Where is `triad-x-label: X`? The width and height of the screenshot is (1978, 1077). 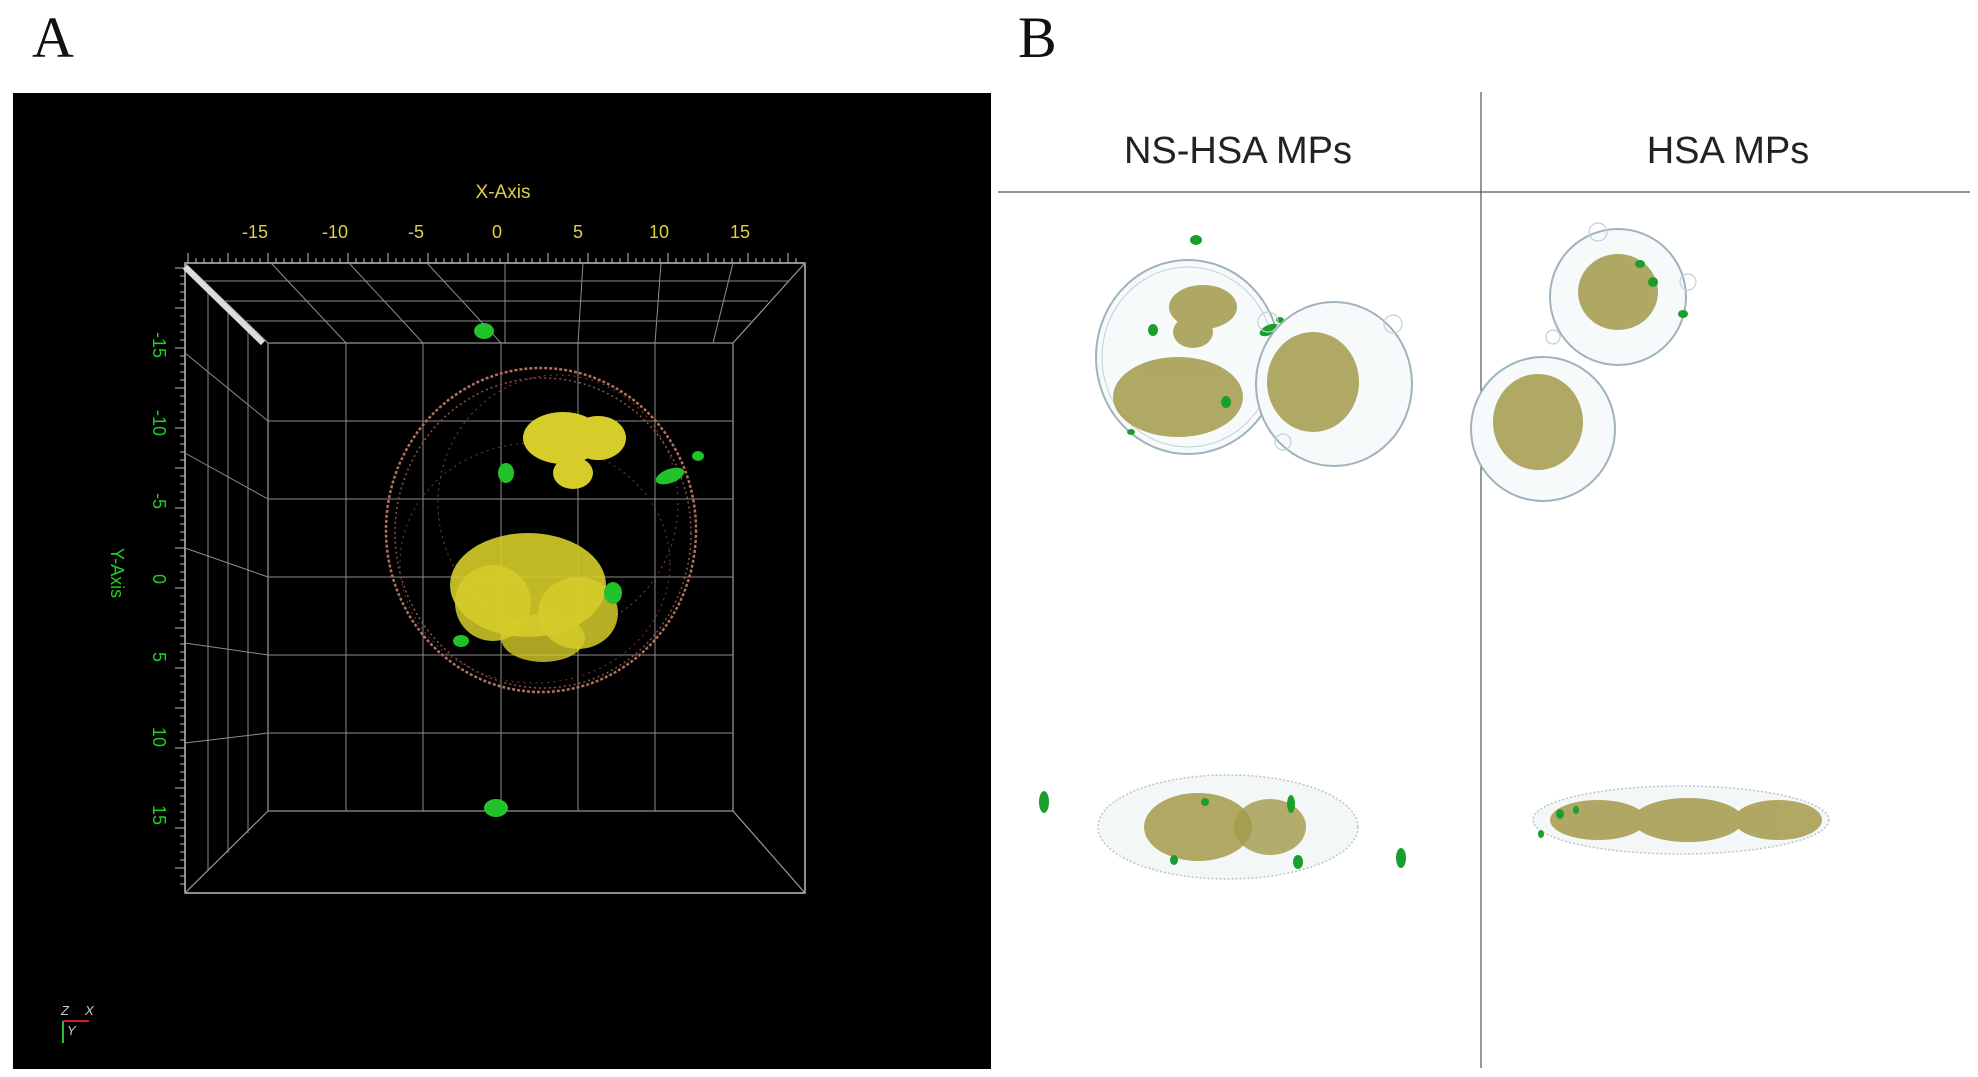
triad-x-label: X is located at coordinates (89, 1010).